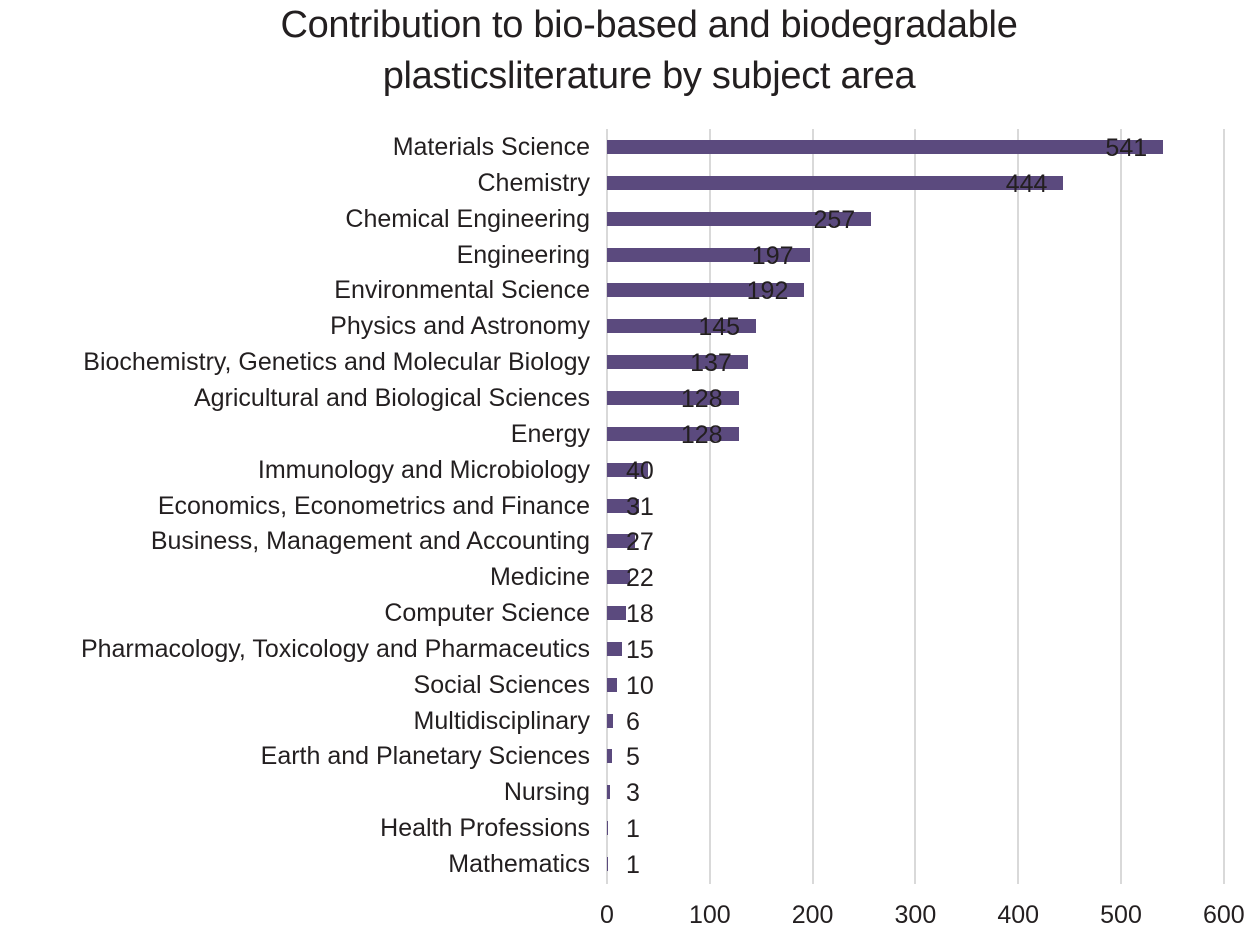  I want to click on y-axis-category-label: Agricultural and Biological Sciences, so click(391, 397).